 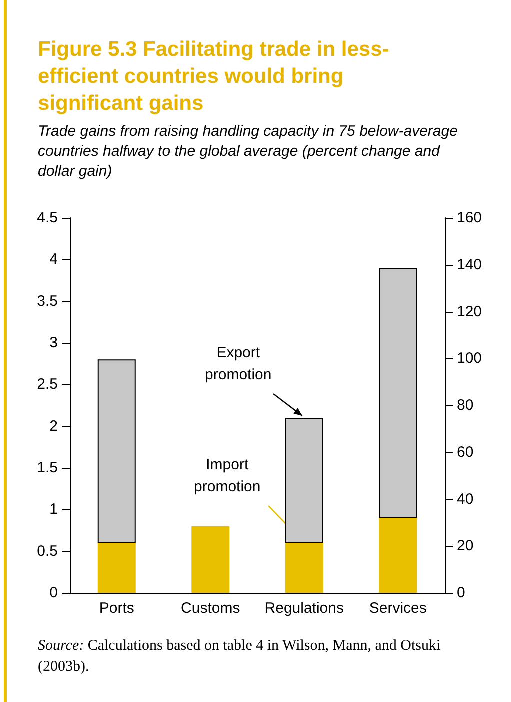 I want to click on x-tick-label: Ports, so click(x=116, y=608).